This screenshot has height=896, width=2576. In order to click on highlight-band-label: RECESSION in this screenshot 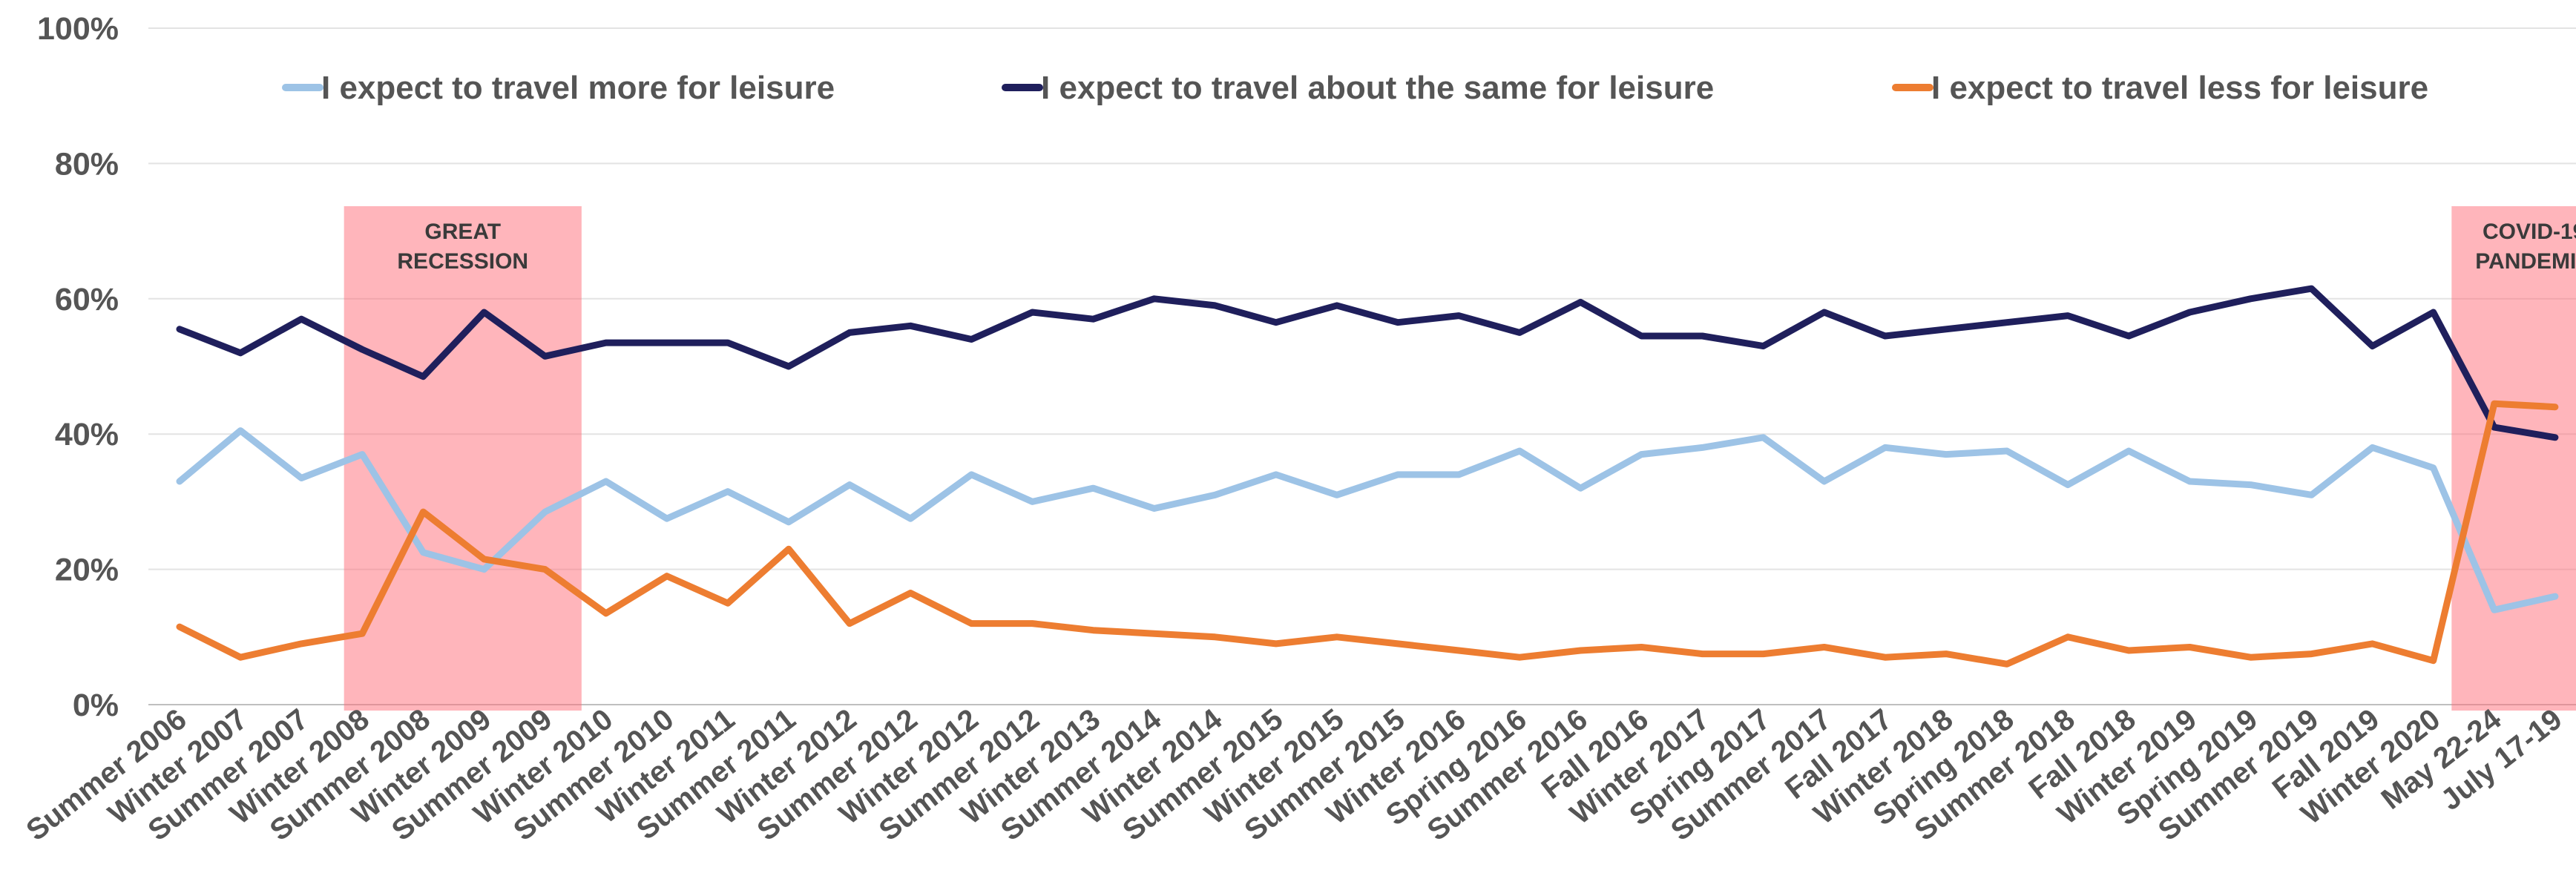, I will do `click(462, 261)`.